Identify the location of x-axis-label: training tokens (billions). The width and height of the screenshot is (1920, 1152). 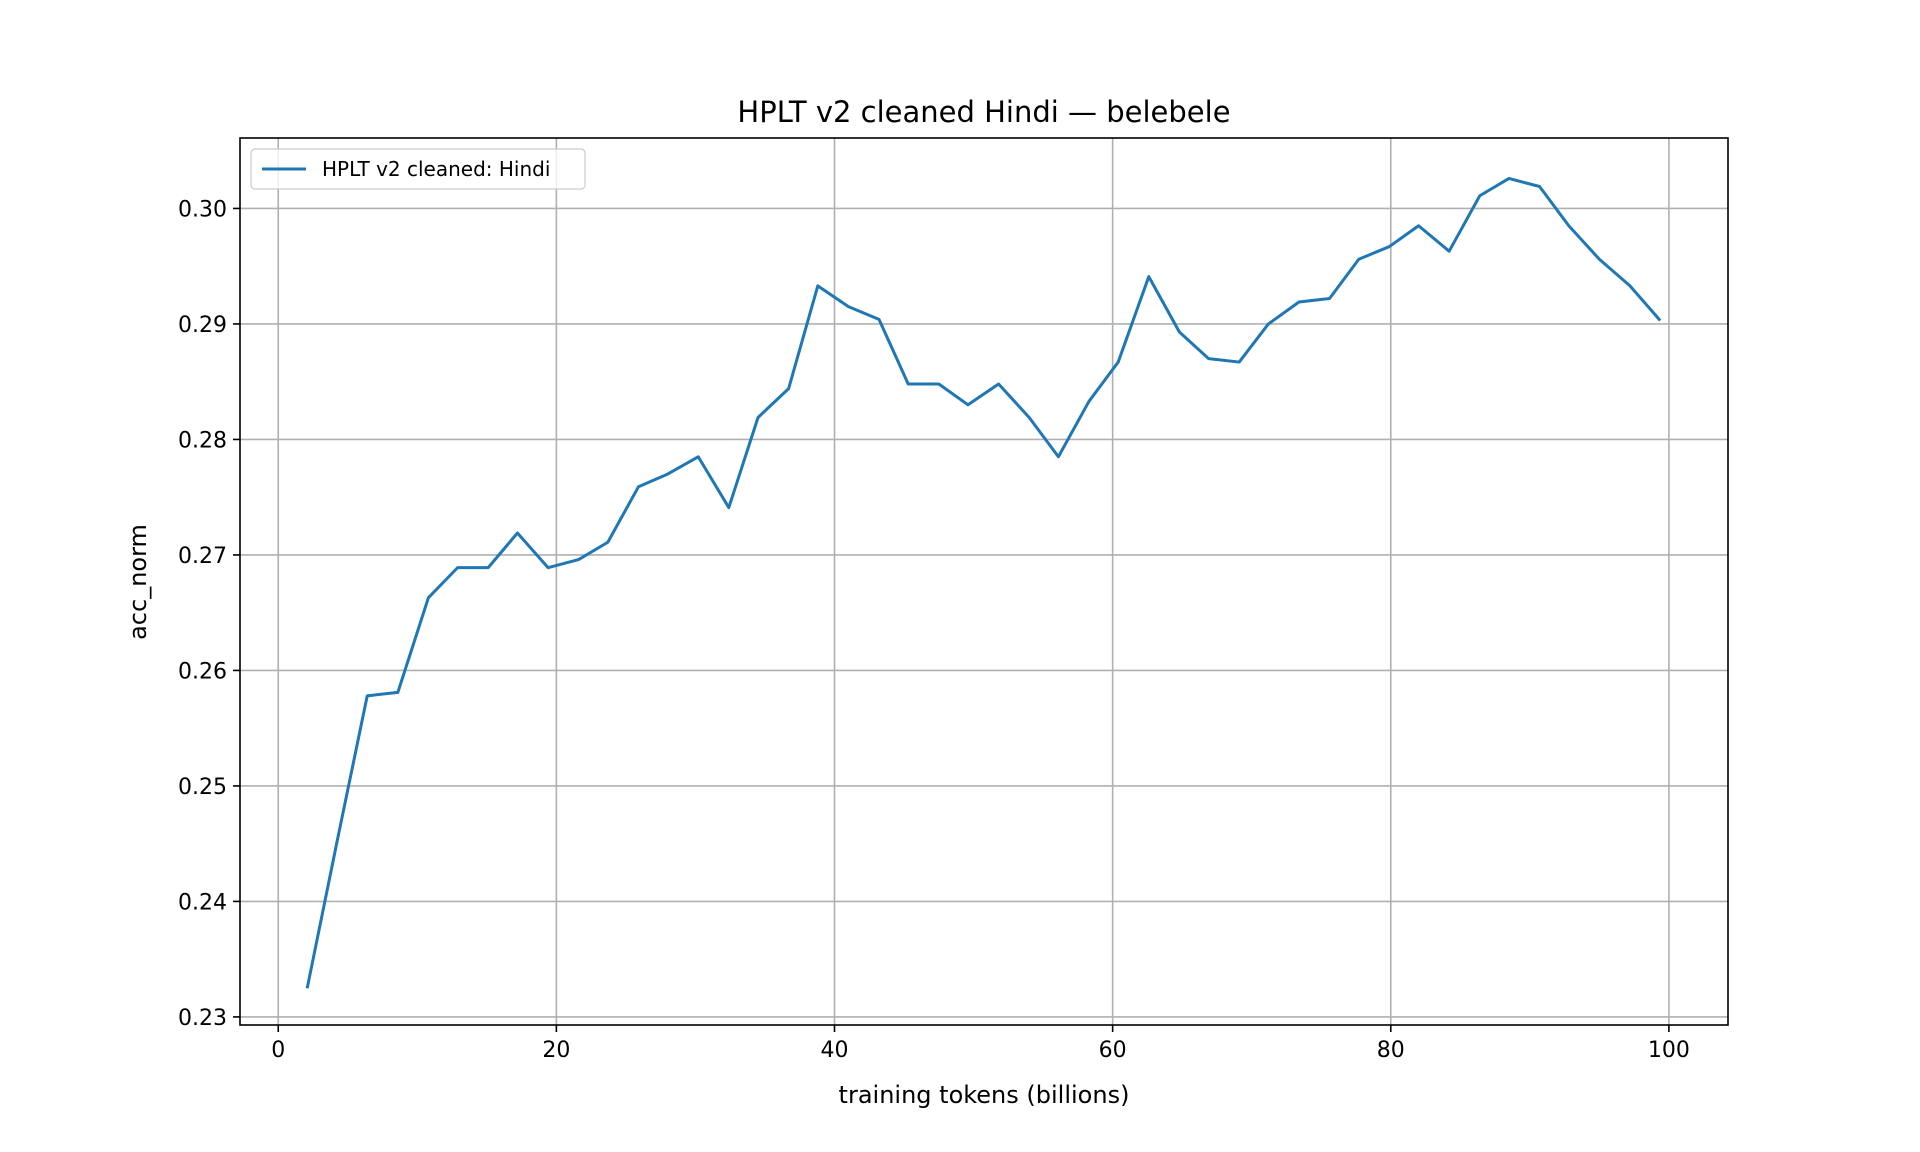
(984, 1095).